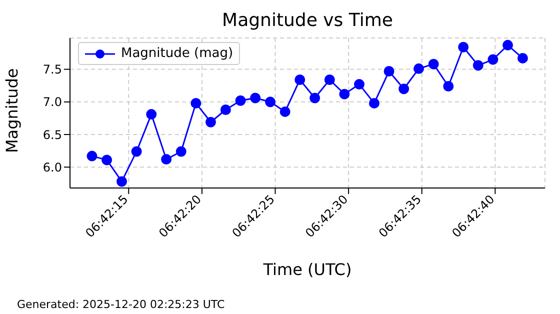  I want to click on text: Generated: 2025-12-20 02:25:23 UTC, so click(121, 304).